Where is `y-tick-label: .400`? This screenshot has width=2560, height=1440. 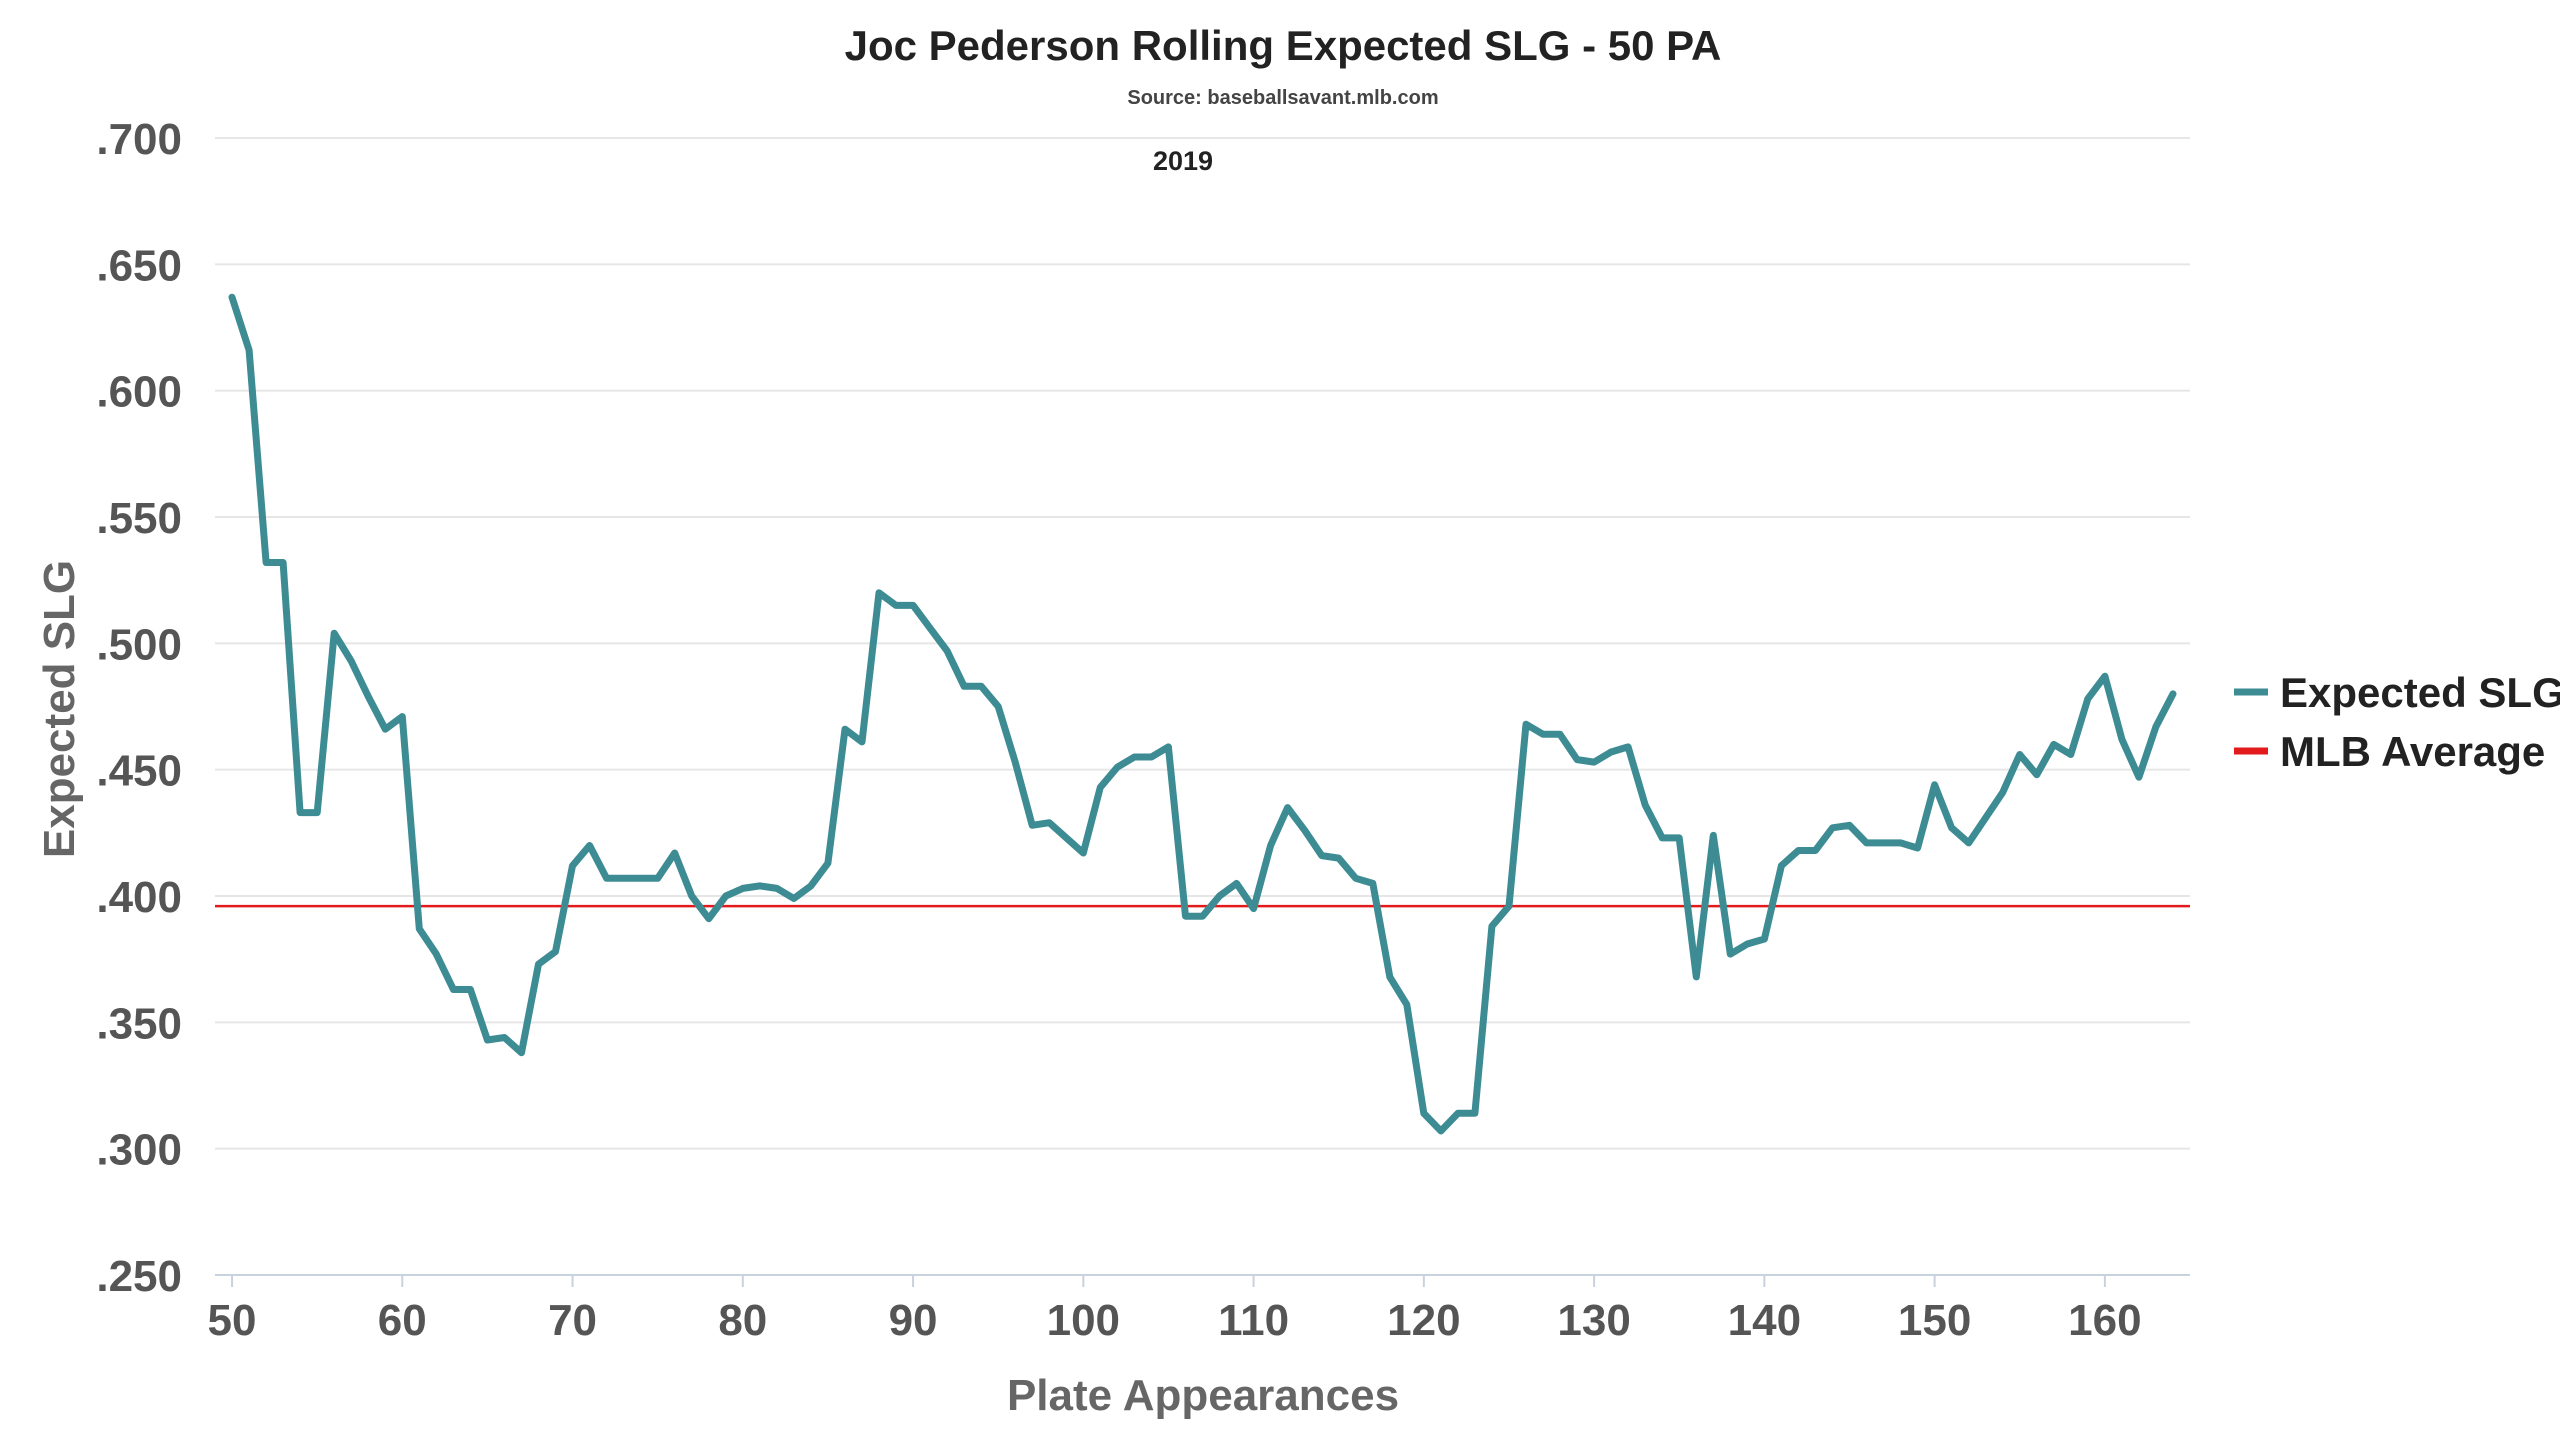 y-tick-label: .400 is located at coordinates (139, 897).